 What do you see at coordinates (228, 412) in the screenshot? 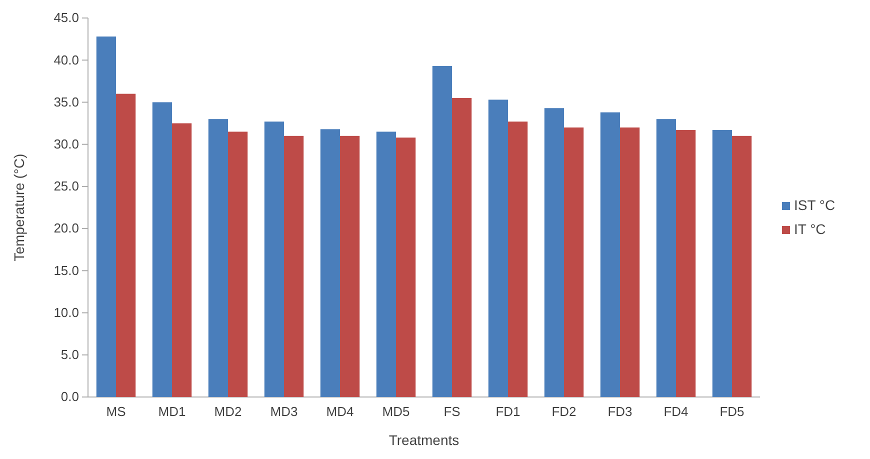
I see `x-tick-label: MD2` at bounding box center [228, 412].